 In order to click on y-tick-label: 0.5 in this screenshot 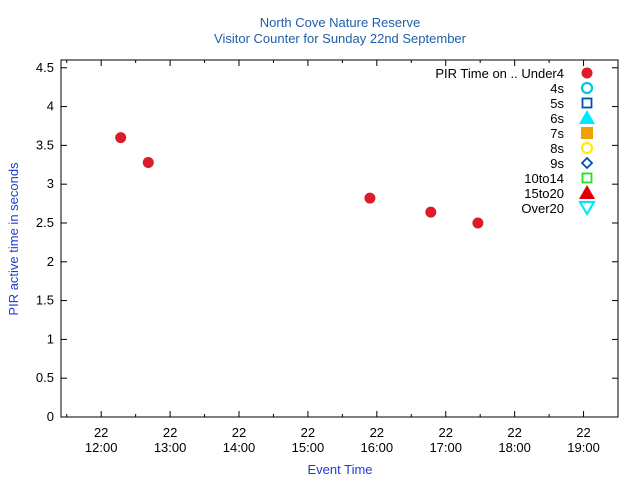, I will do `click(45, 377)`.